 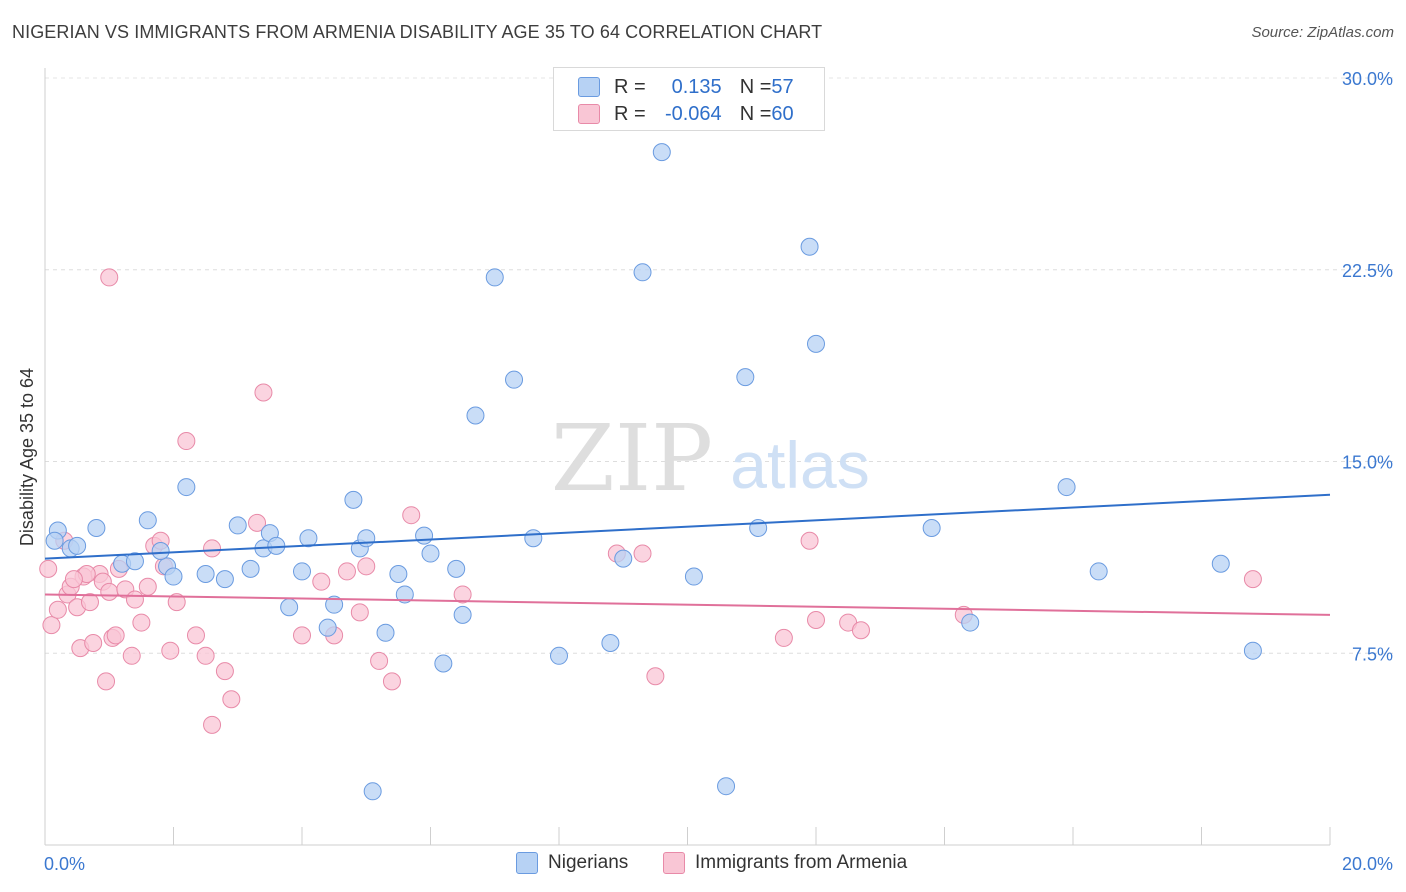 I want to click on watermark-atlas: atlas, so click(x=799, y=465).